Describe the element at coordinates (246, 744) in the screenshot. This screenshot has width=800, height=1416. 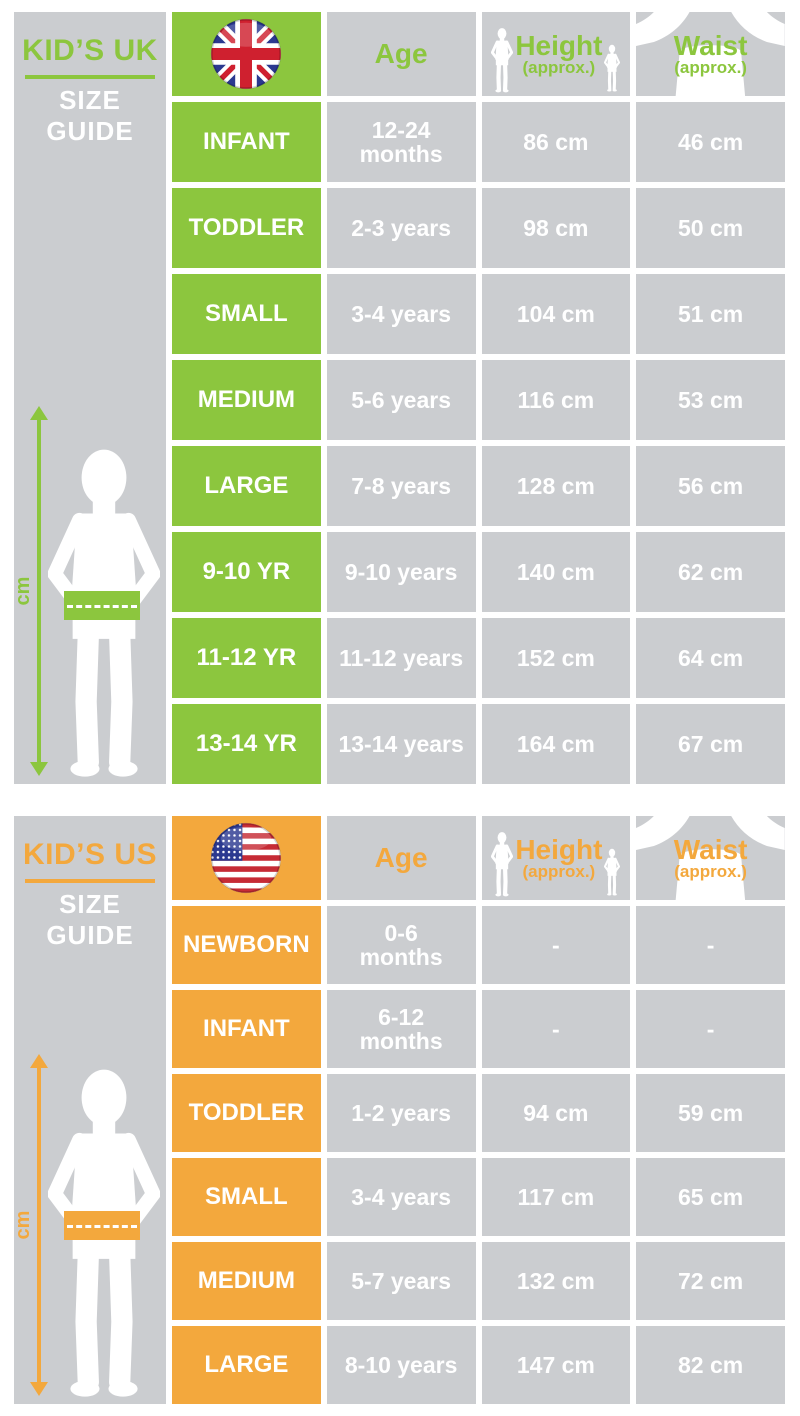
I see `uk-size-label: 13-14 YR` at that location.